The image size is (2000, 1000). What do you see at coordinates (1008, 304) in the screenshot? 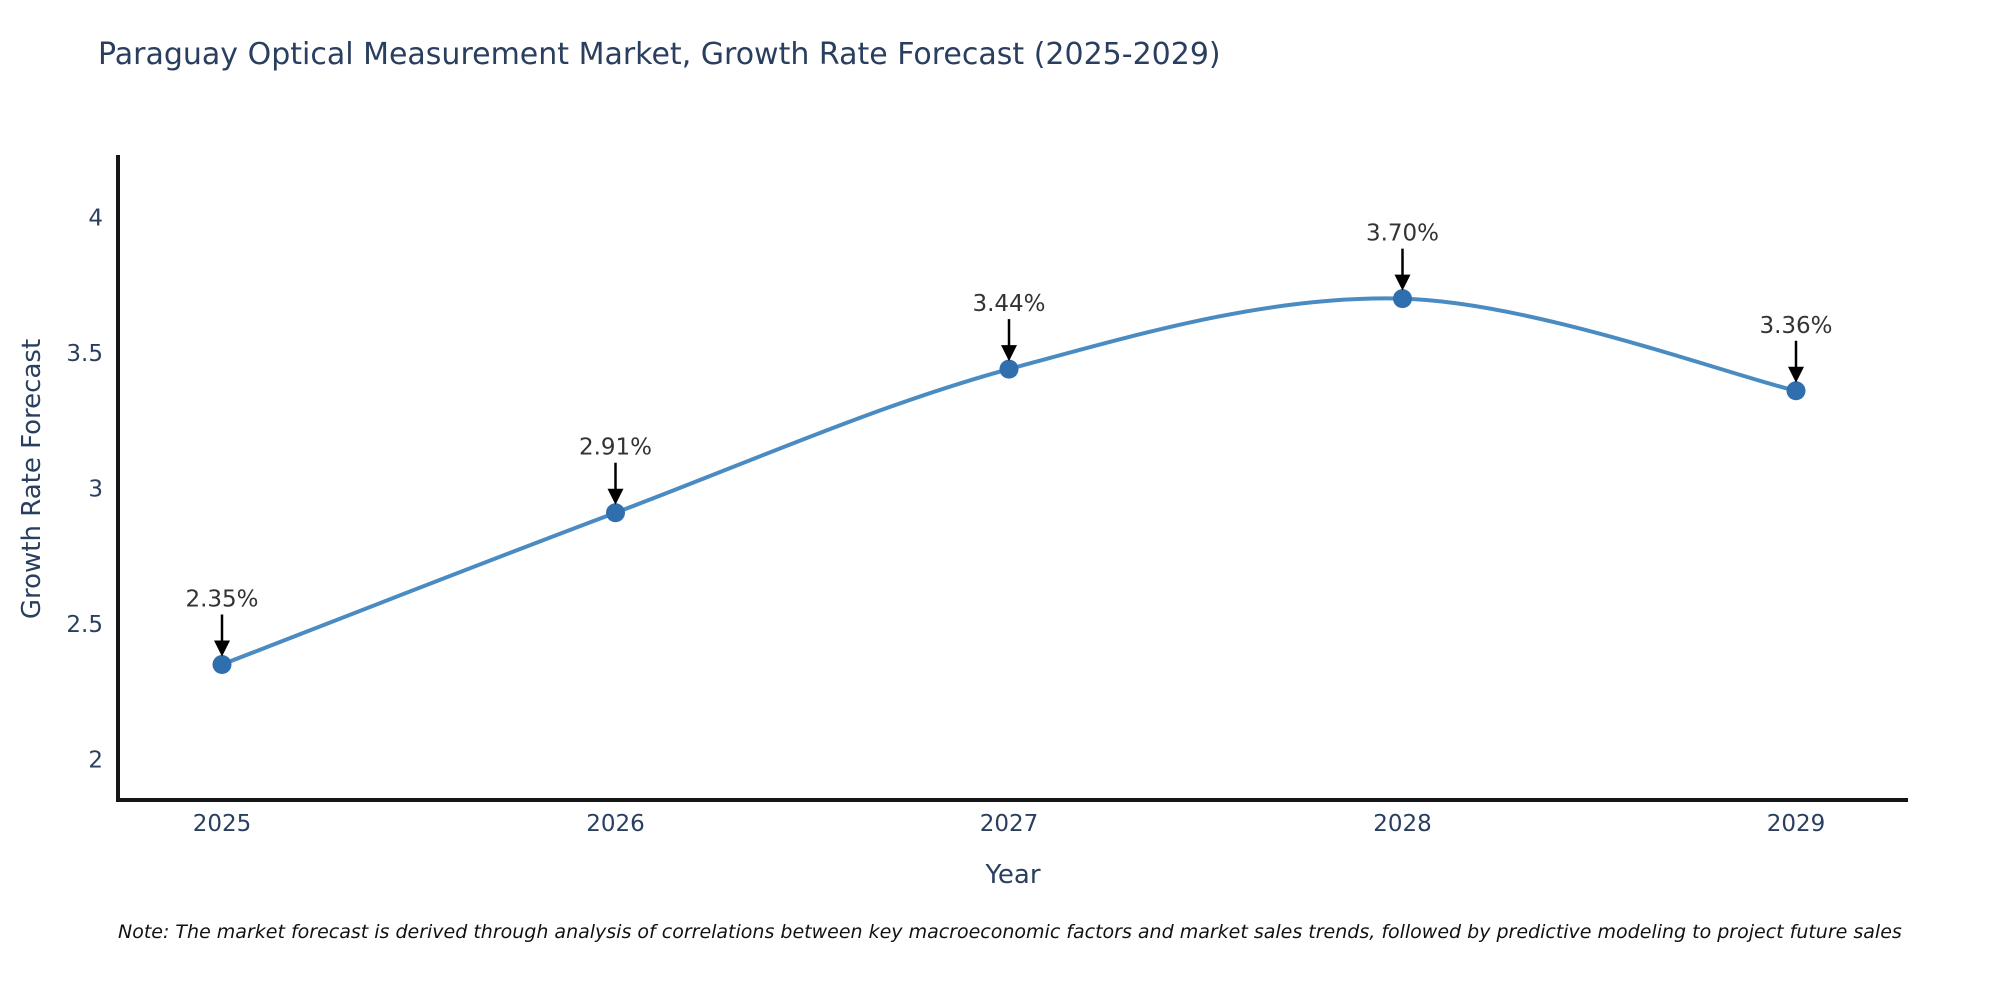
I see `annotation-label: 3.44%` at bounding box center [1008, 304].